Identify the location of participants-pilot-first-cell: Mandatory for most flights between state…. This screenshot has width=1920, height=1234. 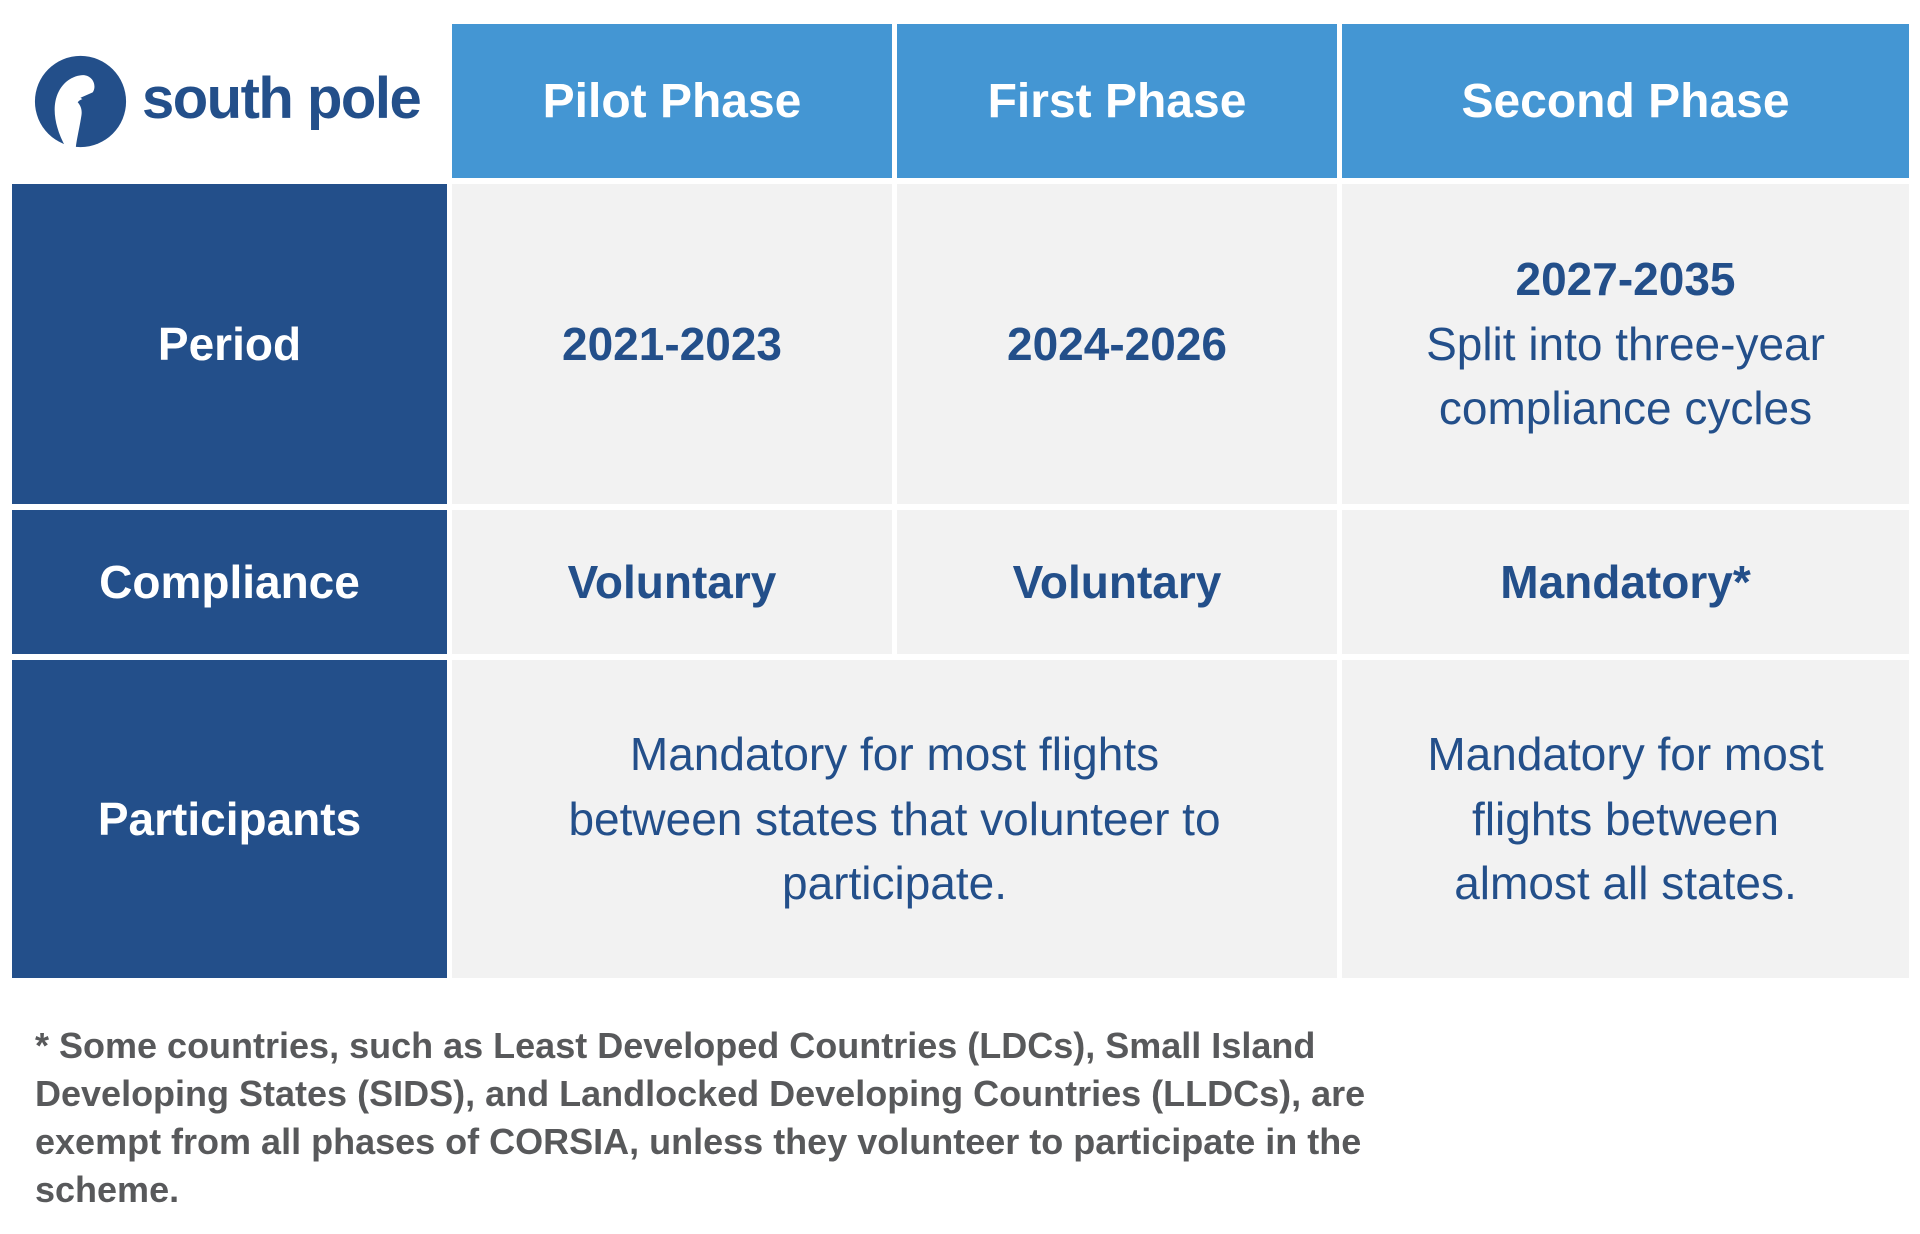
(894, 819).